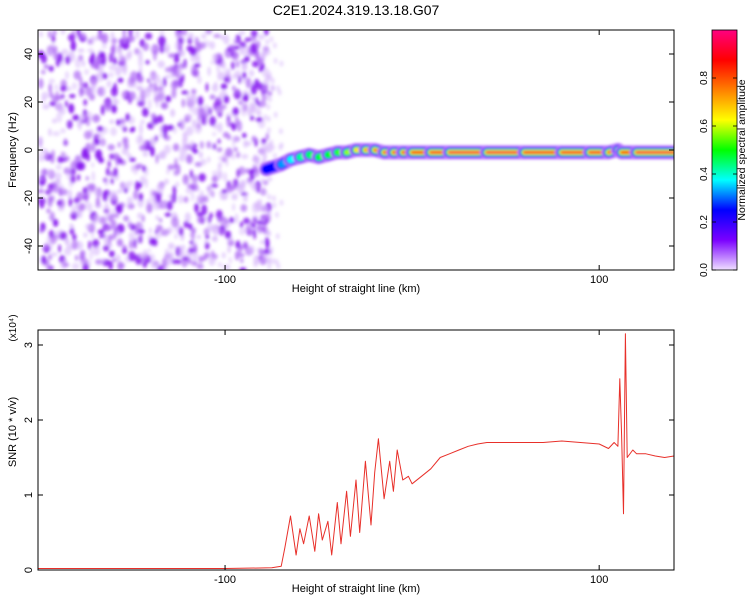 This screenshot has width=750, height=600. I want to click on snr-ylabel: SNR (10 * v/v), so click(13, 432).